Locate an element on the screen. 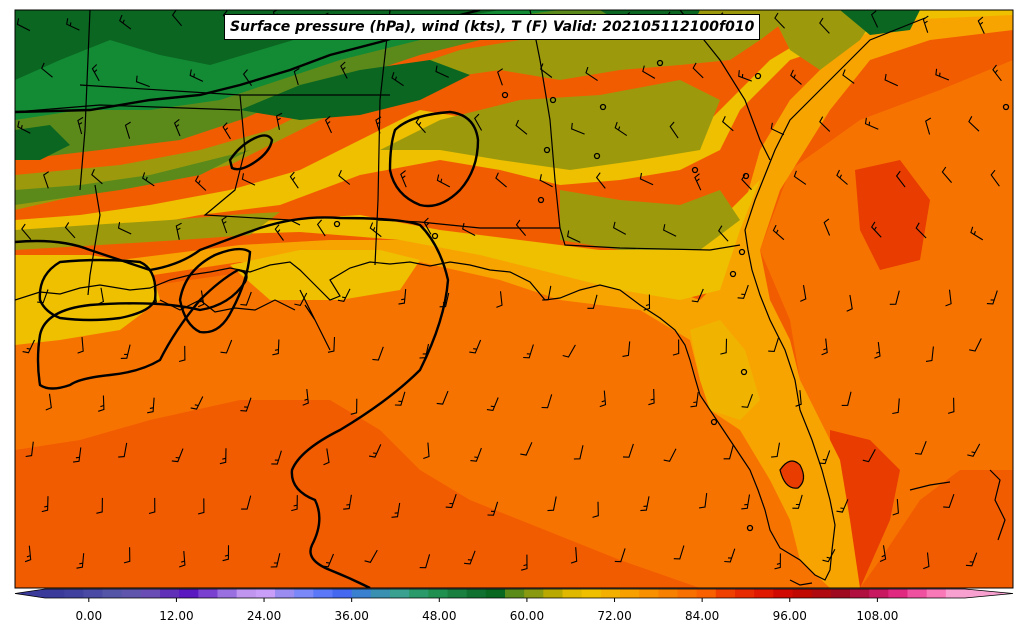  colorbar-tick-label: 48.00 is located at coordinates (439, 616).